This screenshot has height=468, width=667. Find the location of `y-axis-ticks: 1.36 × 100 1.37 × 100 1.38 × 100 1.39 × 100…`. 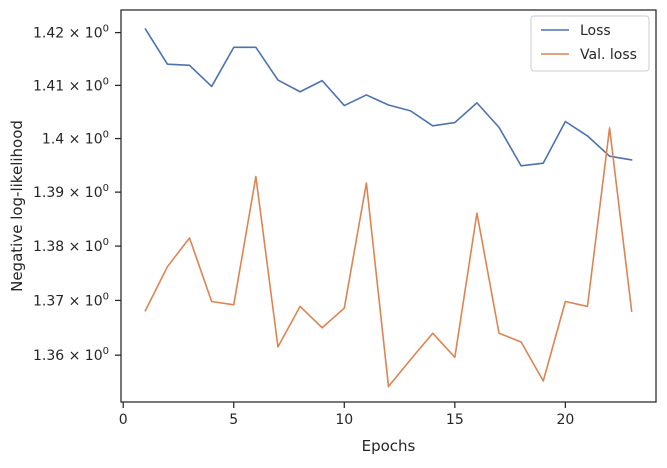

y-axis-ticks: 1.36 × 100 1.37 × 100 1.38 × 100 1.39 × 100… is located at coordinates (77, 194).